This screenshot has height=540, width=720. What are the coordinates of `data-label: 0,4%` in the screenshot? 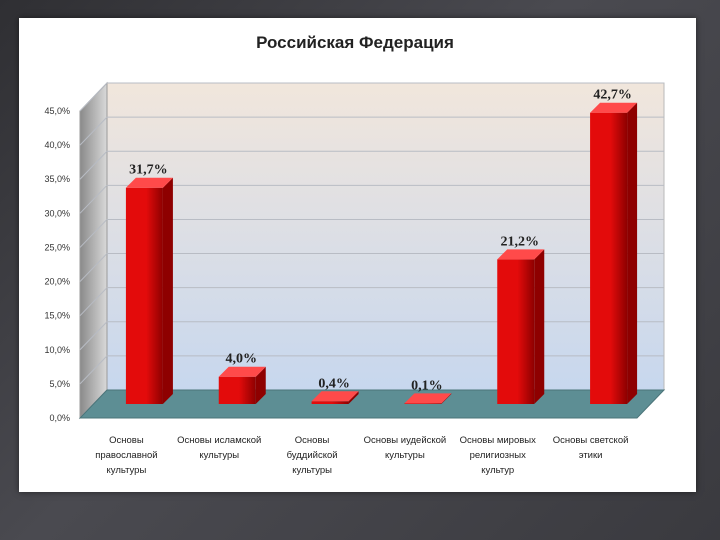 It's located at (334, 383).